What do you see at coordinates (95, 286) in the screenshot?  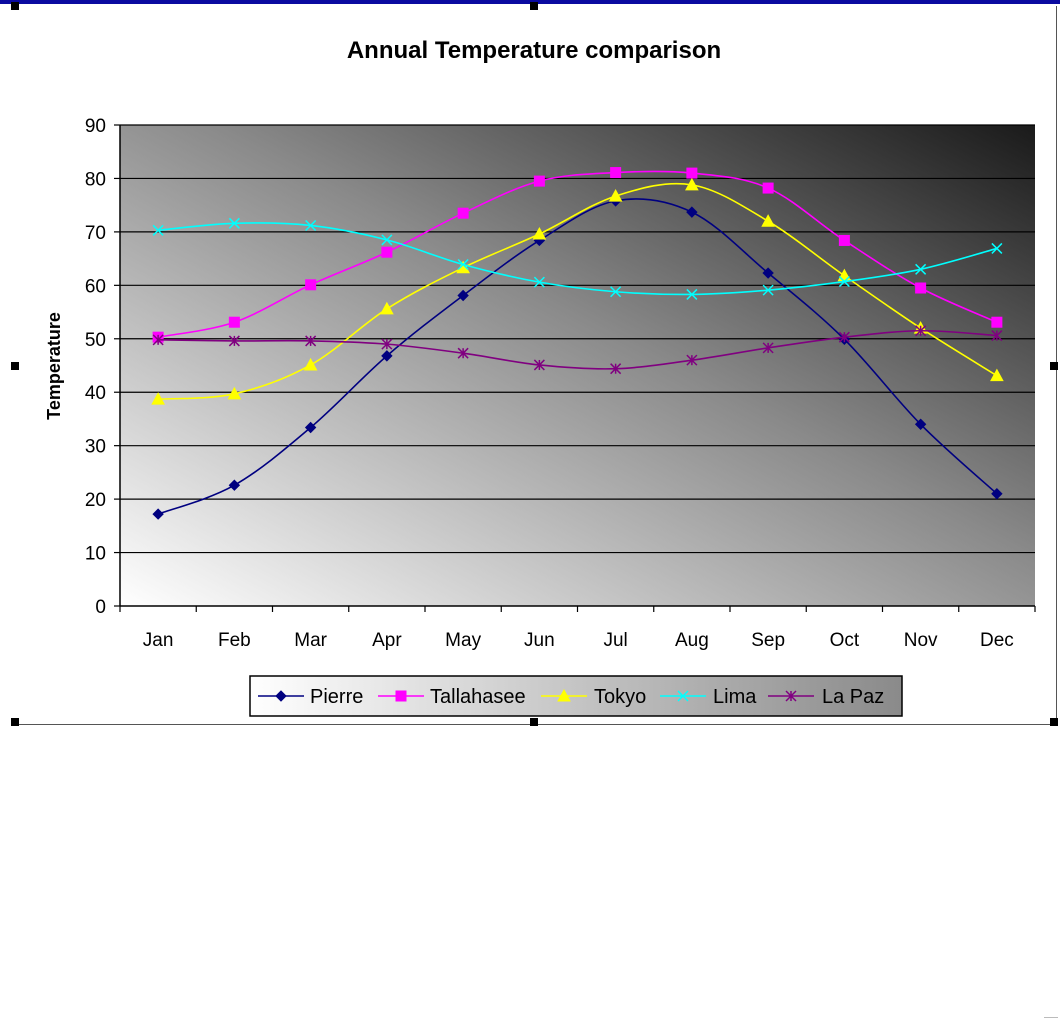 I see `y-tick-label: 60` at bounding box center [95, 286].